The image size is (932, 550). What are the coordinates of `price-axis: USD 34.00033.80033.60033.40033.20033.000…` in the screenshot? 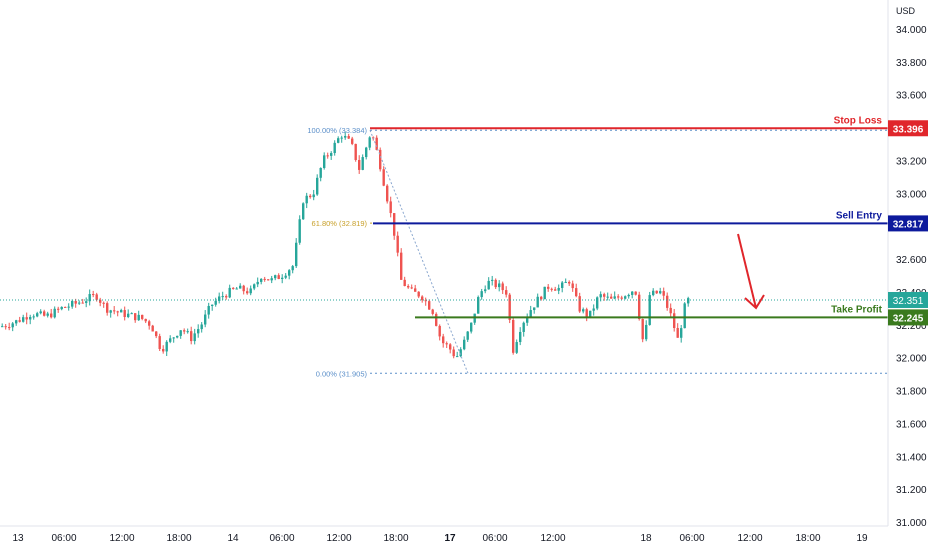 It's located at (909, 264).